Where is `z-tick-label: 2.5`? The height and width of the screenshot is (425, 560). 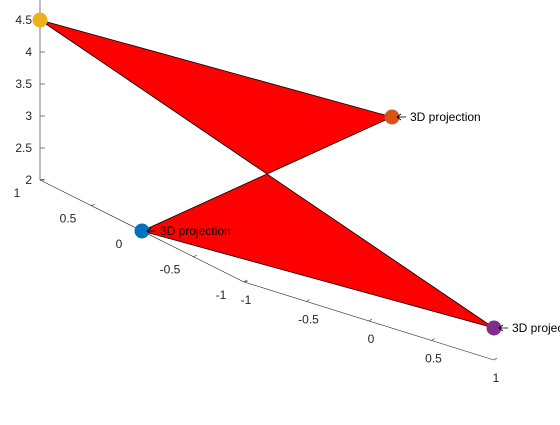
z-tick-label: 2.5 is located at coordinates (23, 148).